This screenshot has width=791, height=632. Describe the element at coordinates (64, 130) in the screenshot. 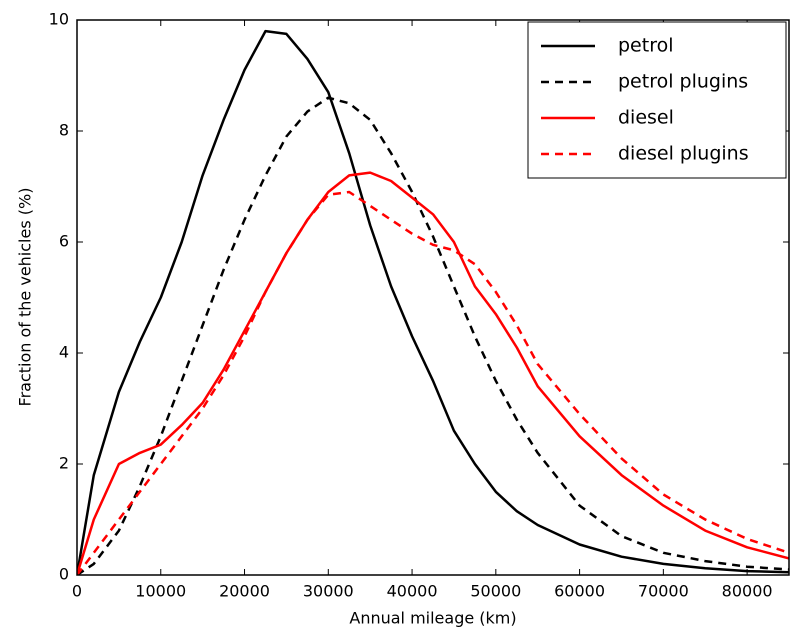

I see `y-tick-label: 8` at that location.